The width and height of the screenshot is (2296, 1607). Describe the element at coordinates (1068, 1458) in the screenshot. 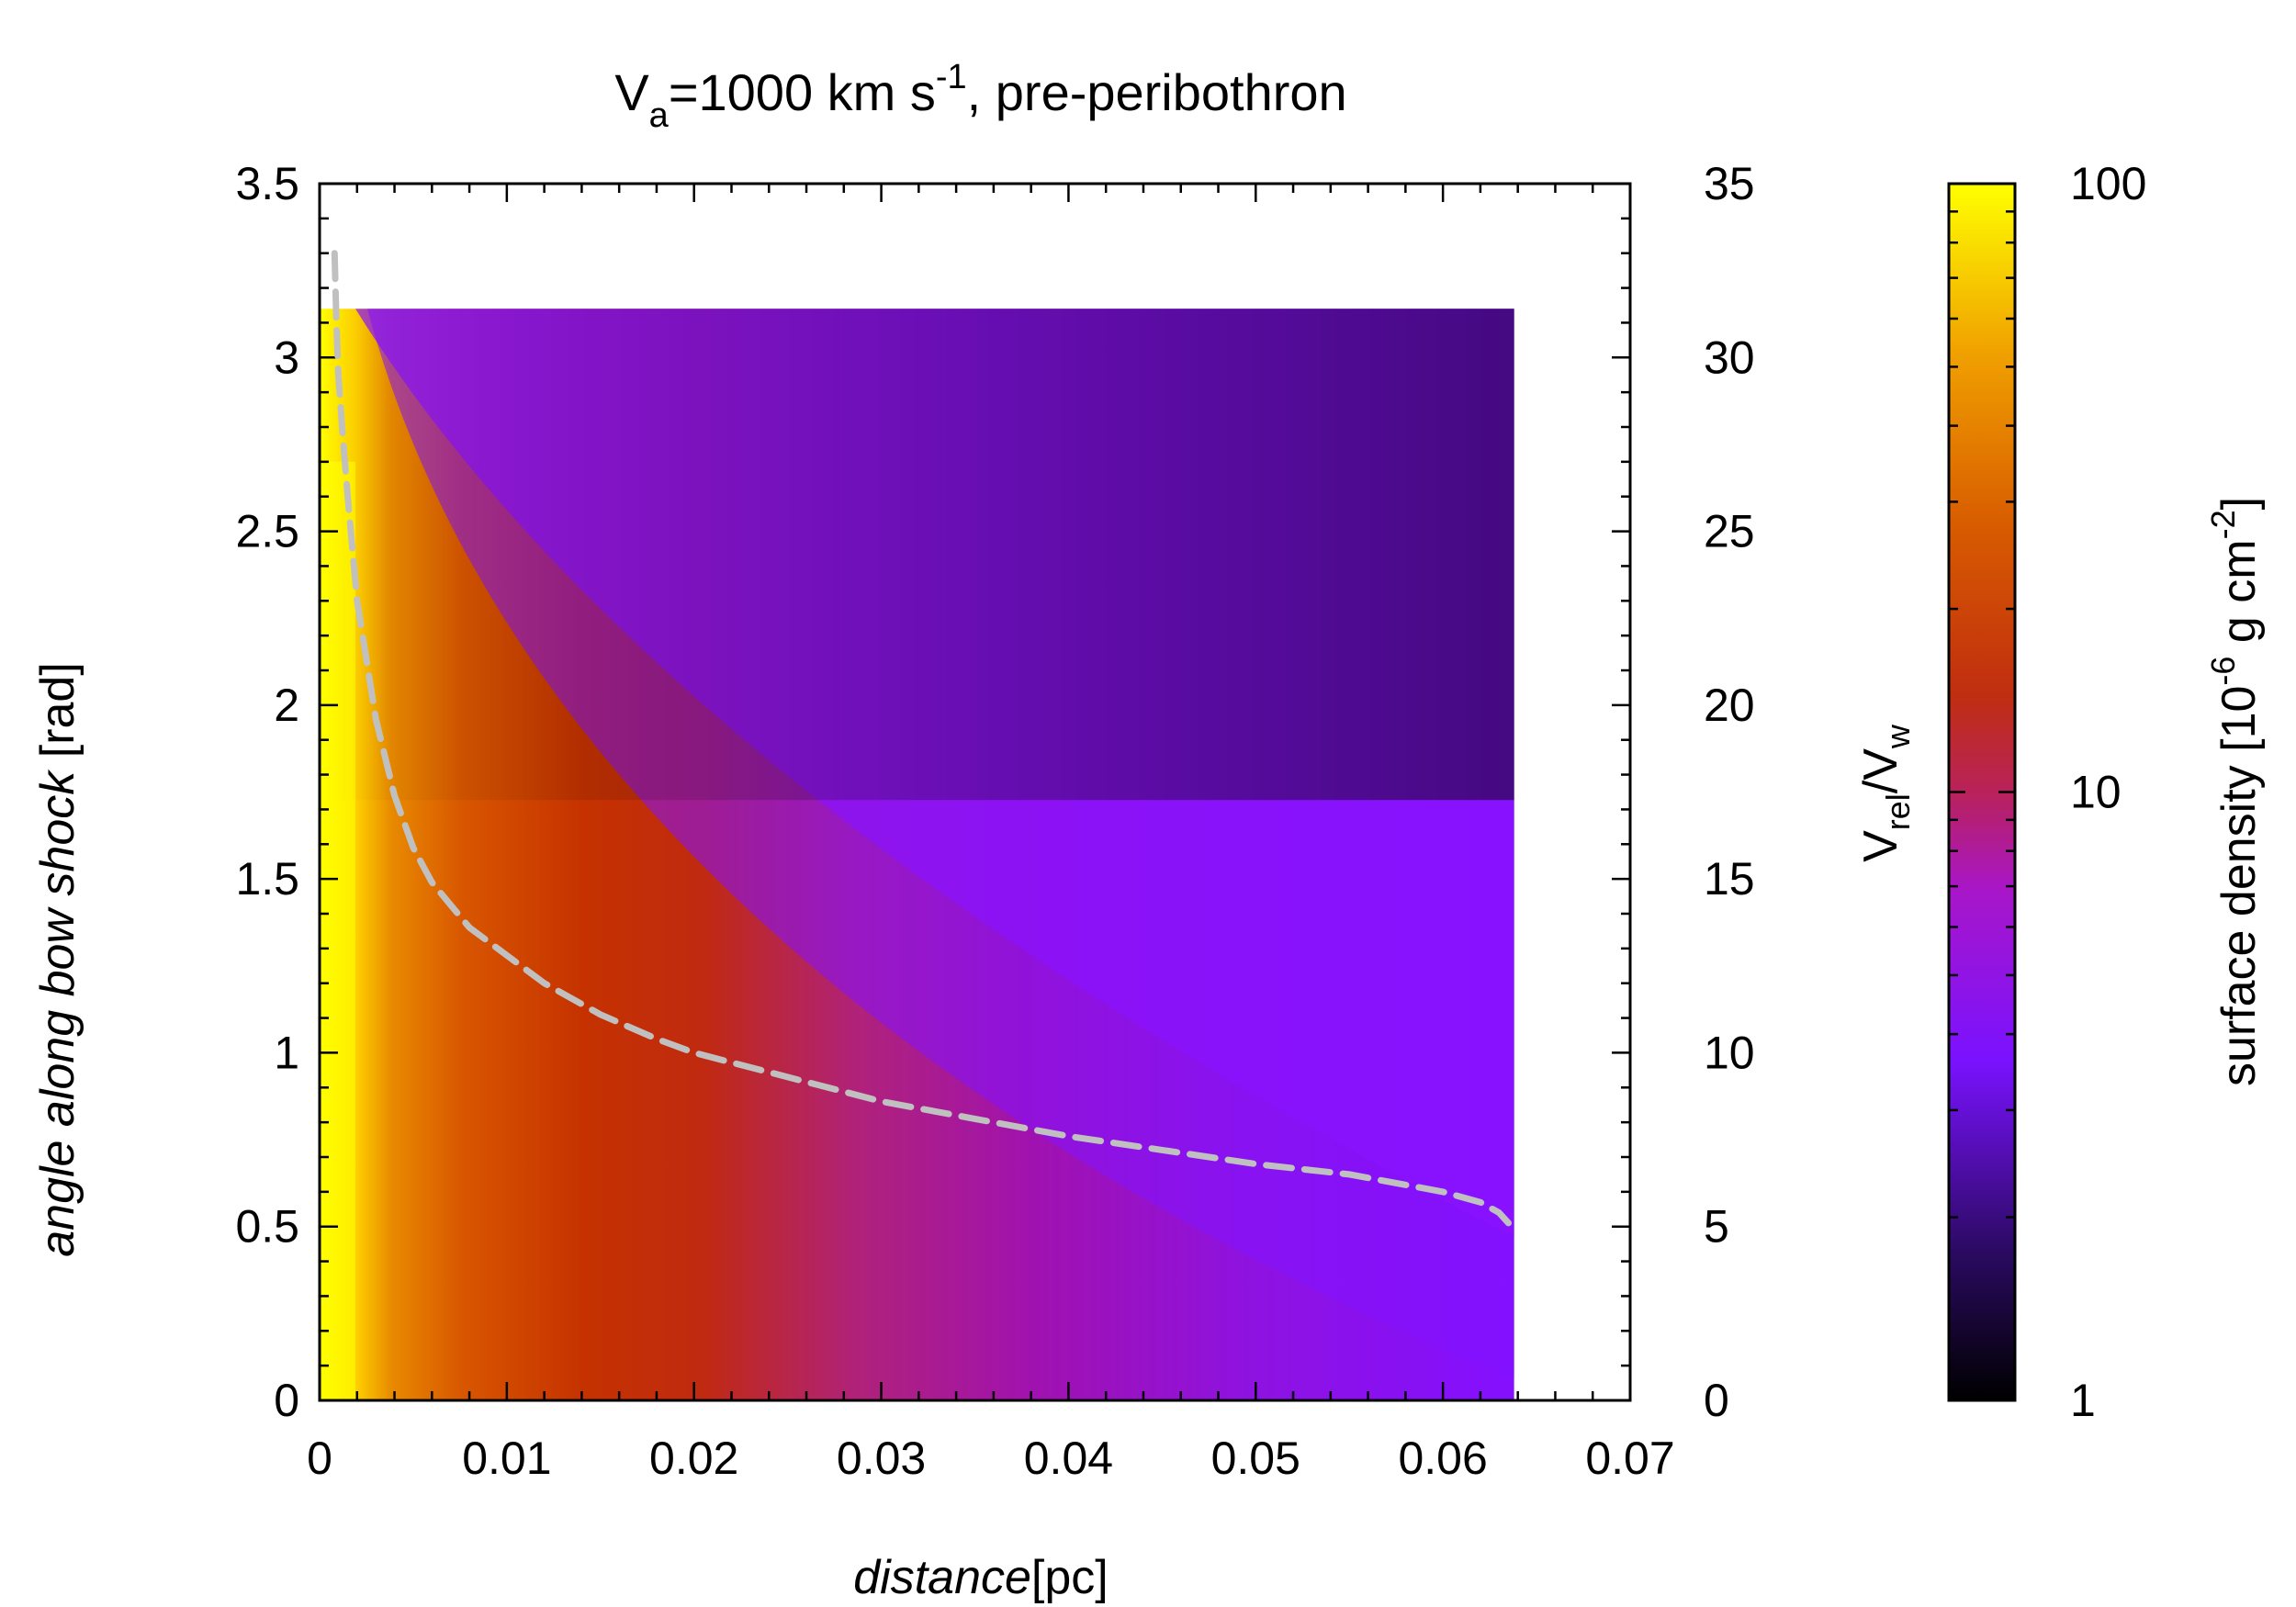

I see `x-tick-label: 0.04` at that location.